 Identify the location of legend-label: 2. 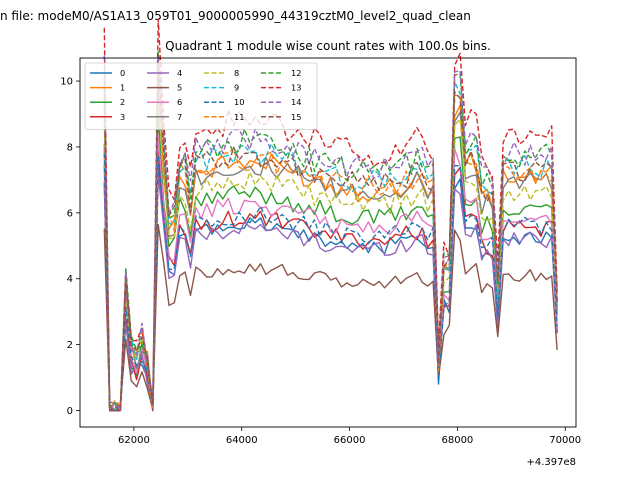
(122, 102).